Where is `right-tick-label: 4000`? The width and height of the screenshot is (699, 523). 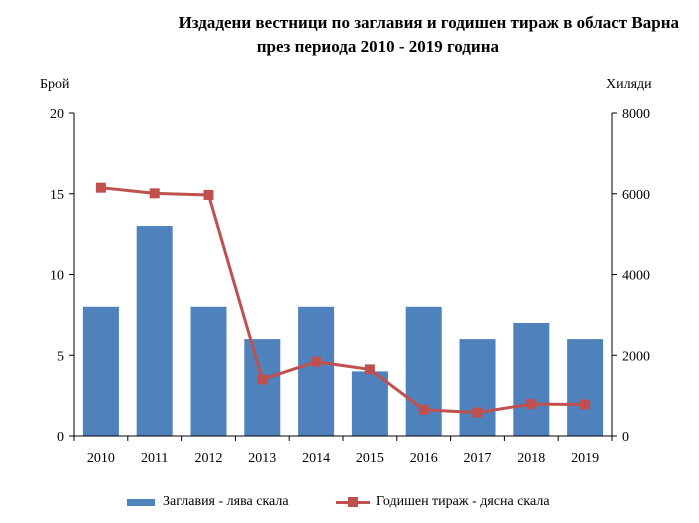
right-tick-label: 4000 is located at coordinates (636, 276).